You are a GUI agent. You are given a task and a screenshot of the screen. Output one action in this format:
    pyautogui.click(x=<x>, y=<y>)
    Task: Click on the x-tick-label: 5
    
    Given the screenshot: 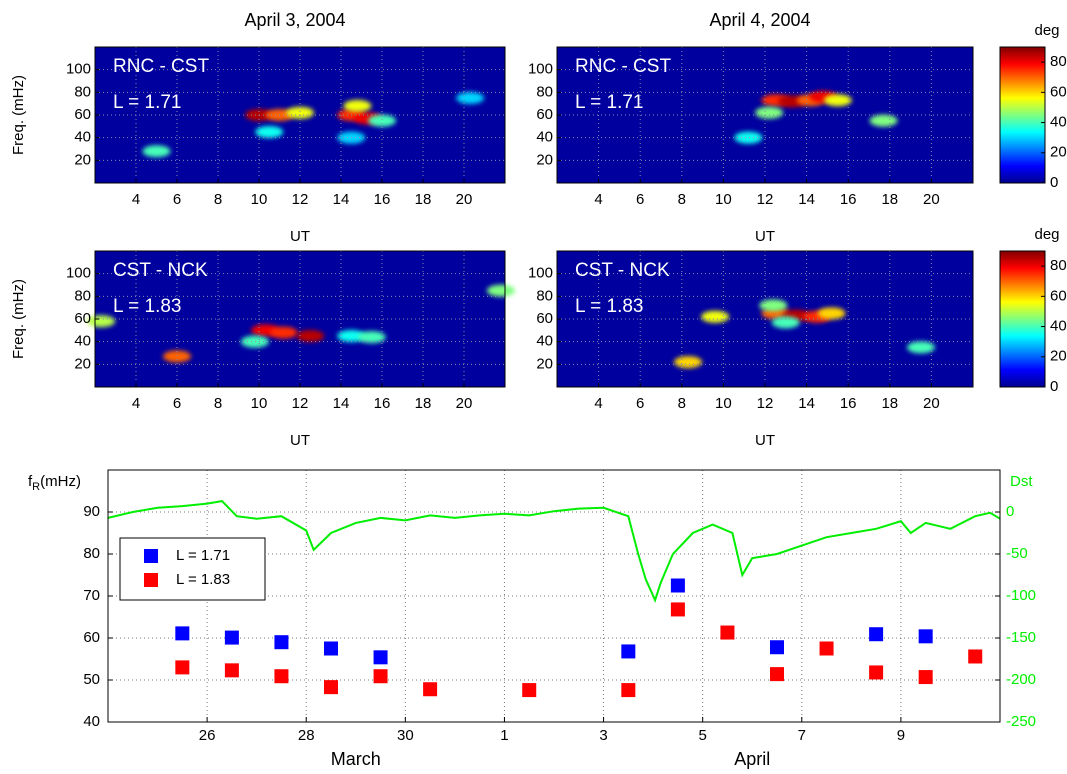 What is the action you would take?
    pyautogui.click(x=702, y=735)
    